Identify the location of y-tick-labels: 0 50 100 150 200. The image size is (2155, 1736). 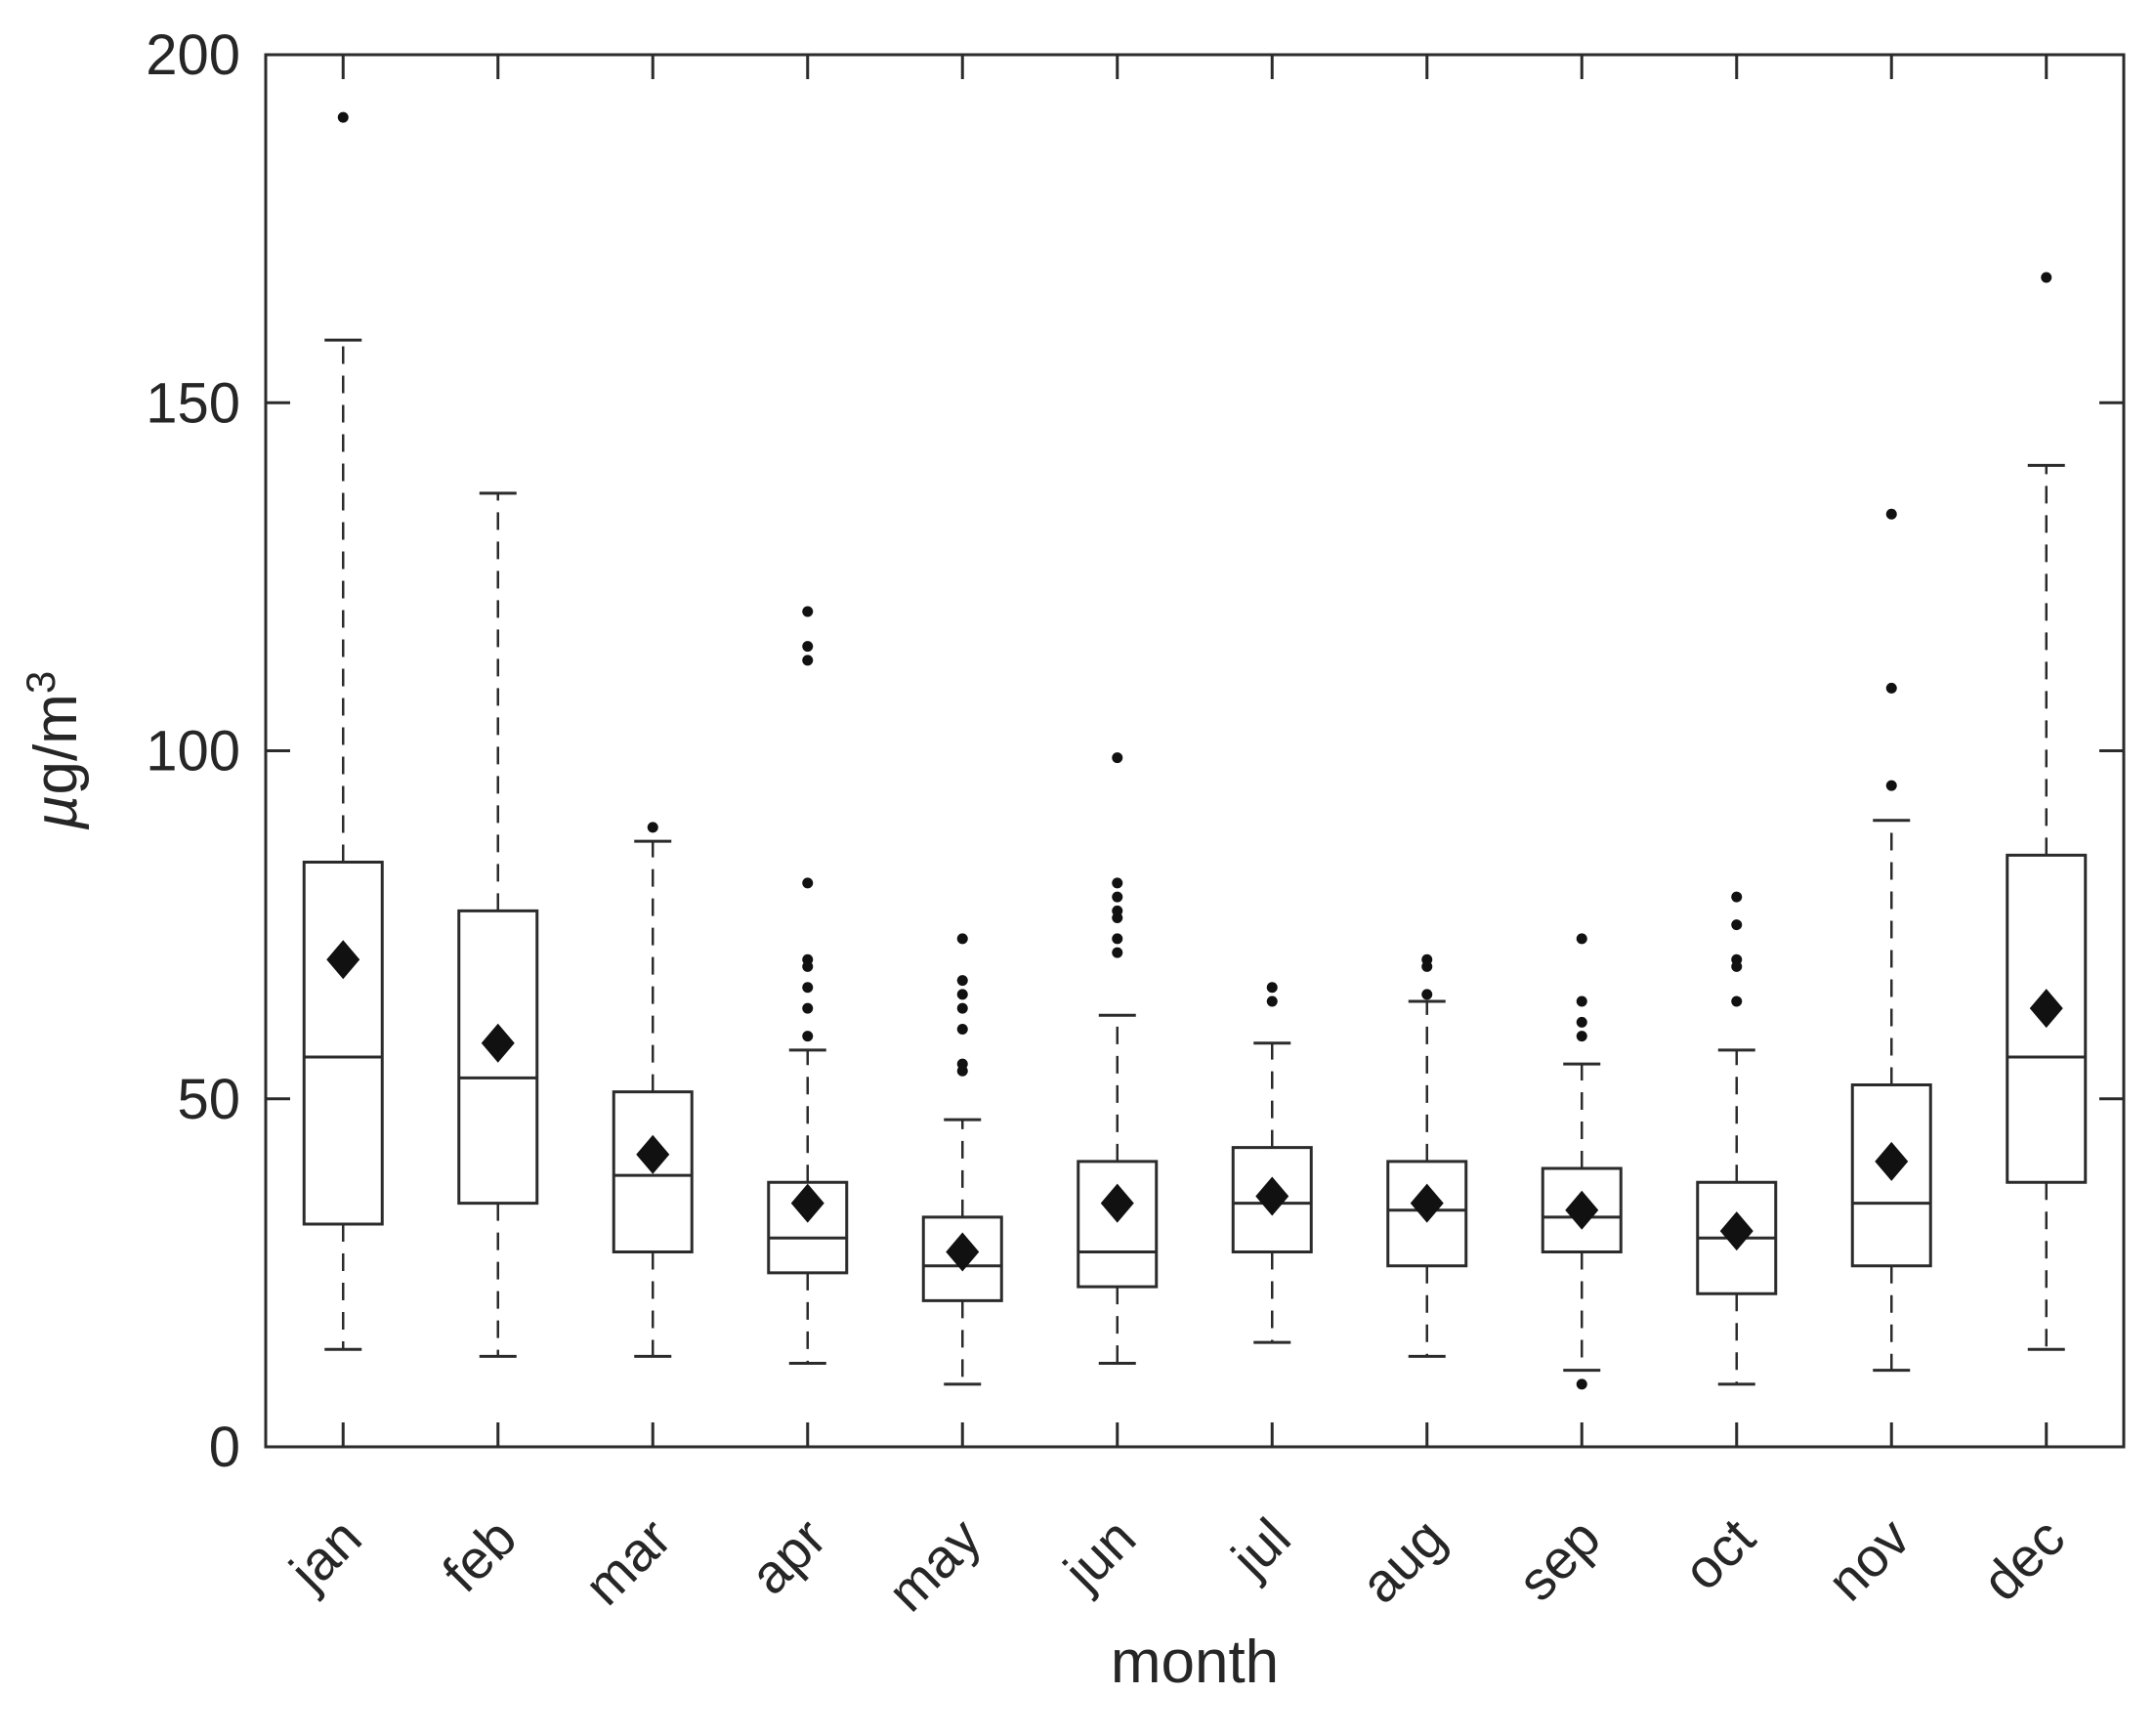
(193, 751).